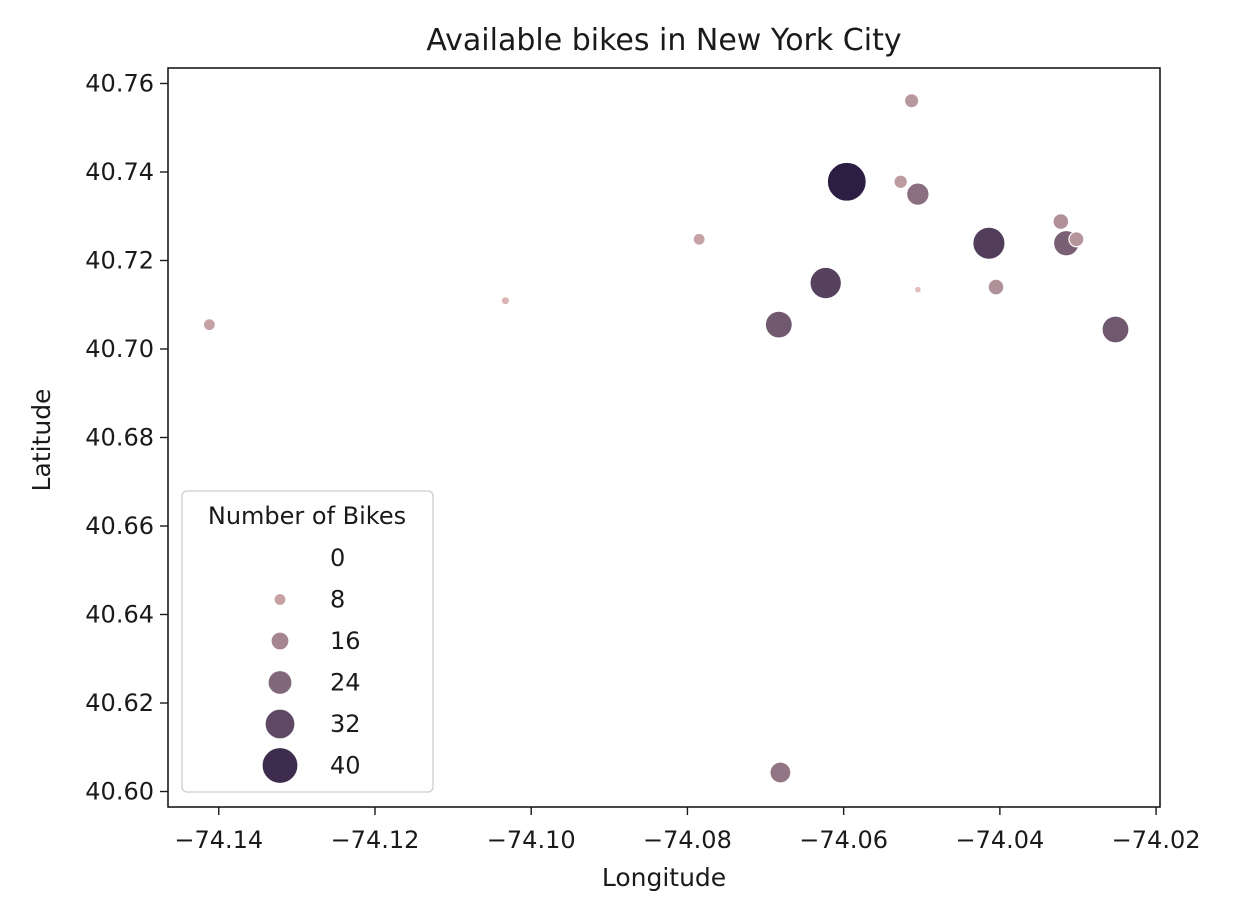 The image size is (1238, 916). What do you see at coordinates (687, 840) in the screenshot?
I see `x-tick-label: −74.08` at bounding box center [687, 840].